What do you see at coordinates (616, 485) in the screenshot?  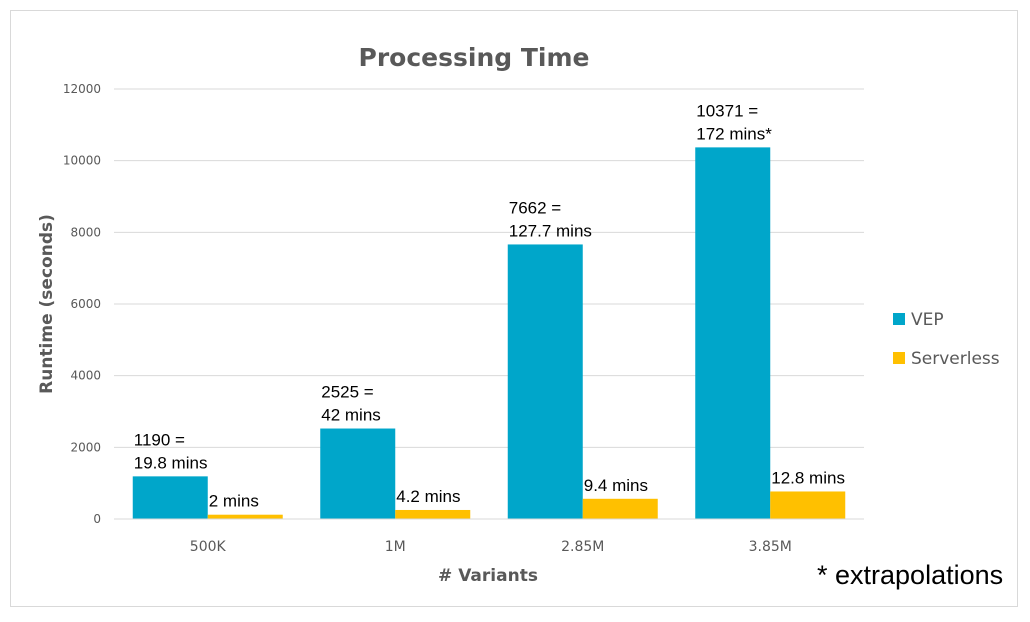 I see `data-label-serverless: 9.4 mins` at bounding box center [616, 485].